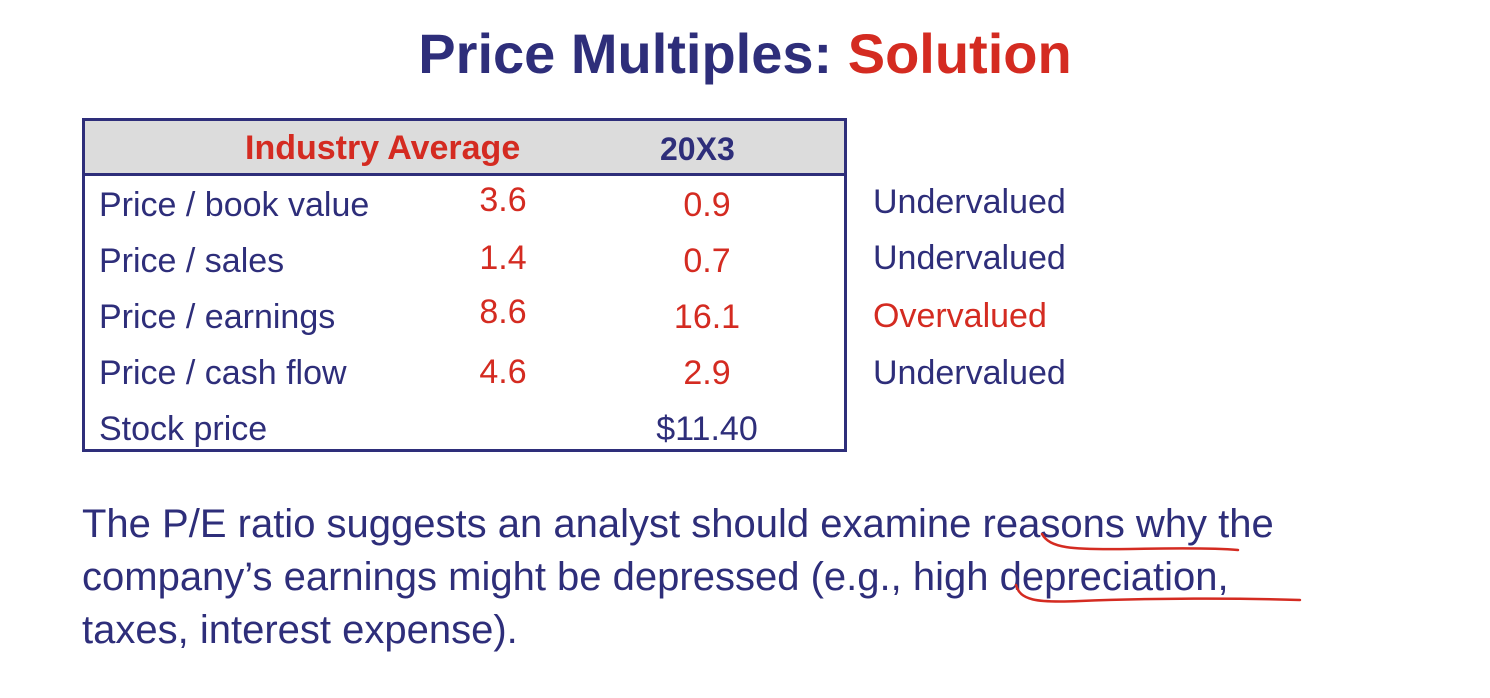 The width and height of the screenshot is (1490, 698). What do you see at coordinates (183, 429) in the screenshot?
I see `row-label-stock-price: Stock price` at bounding box center [183, 429].